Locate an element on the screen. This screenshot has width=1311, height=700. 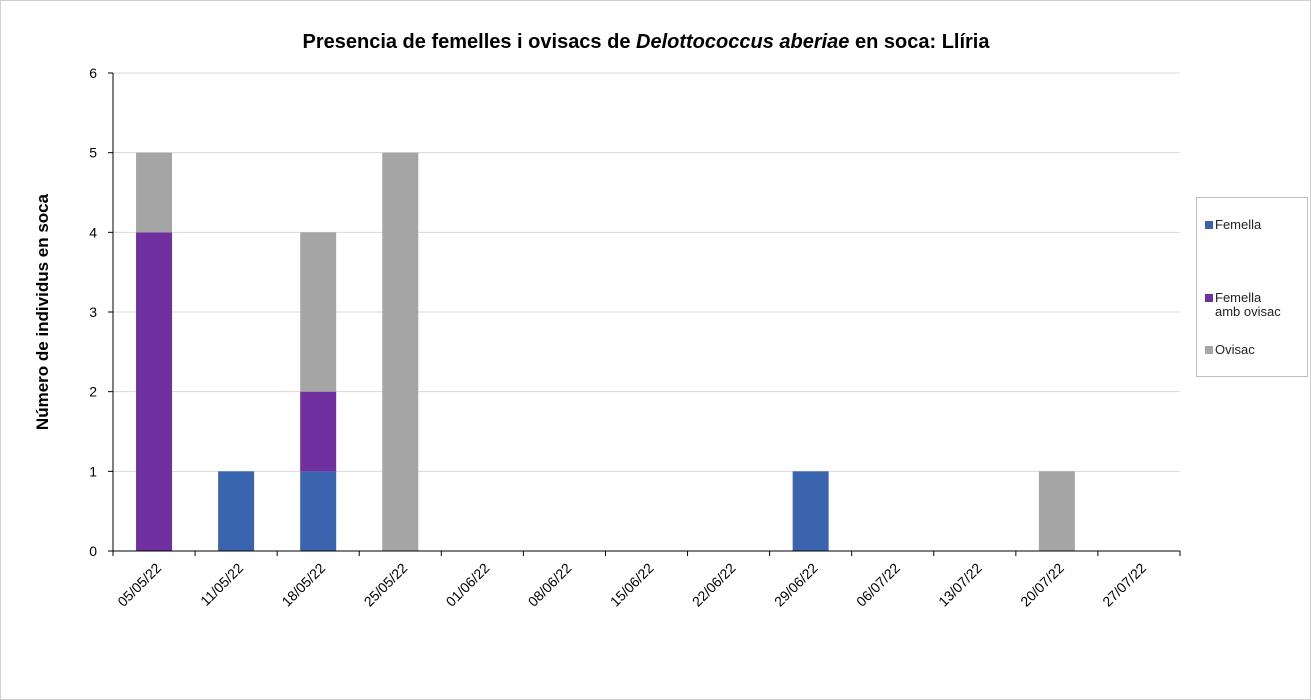
legend-label: Ovisac is located at coordinates (1235, 349).